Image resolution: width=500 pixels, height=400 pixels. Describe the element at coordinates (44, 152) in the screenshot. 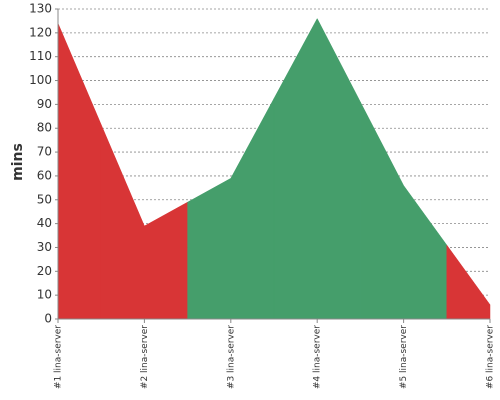

I see `y-tick-label: 70` at that location.